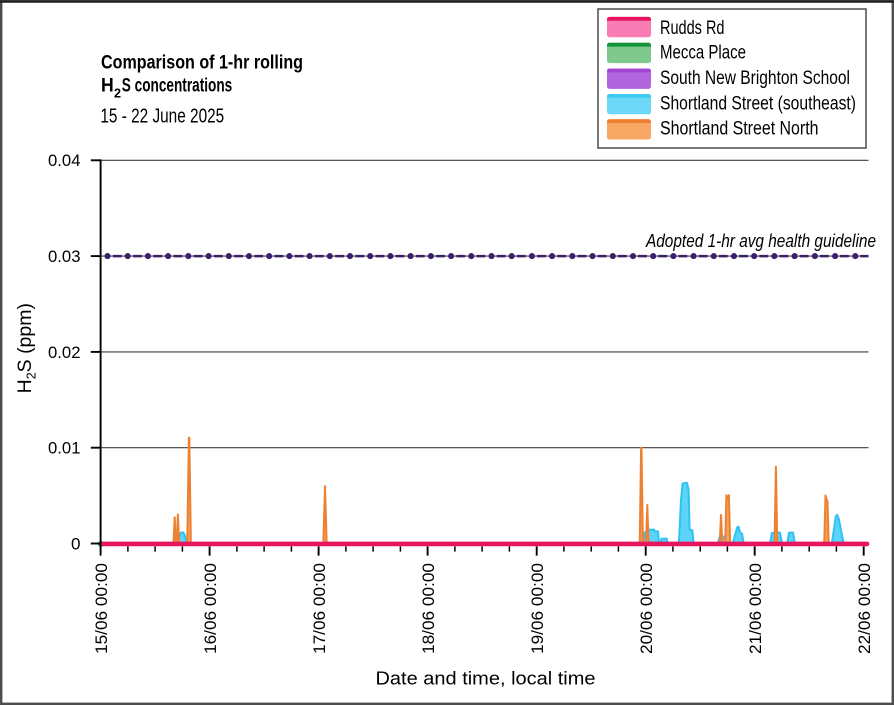 The width and height of the screenshot is (894, 705). I want to click on svg-text: 22/06 00:00, so click(864, 608).